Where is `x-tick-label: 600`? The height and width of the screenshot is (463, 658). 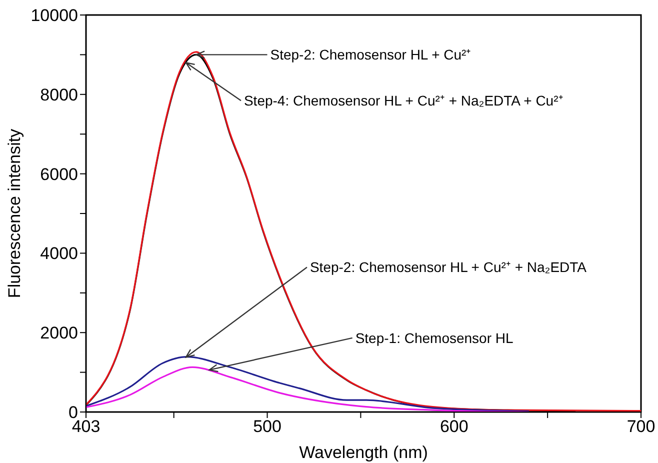 x-tick-label: 600 is located at coordinates (454, 426).